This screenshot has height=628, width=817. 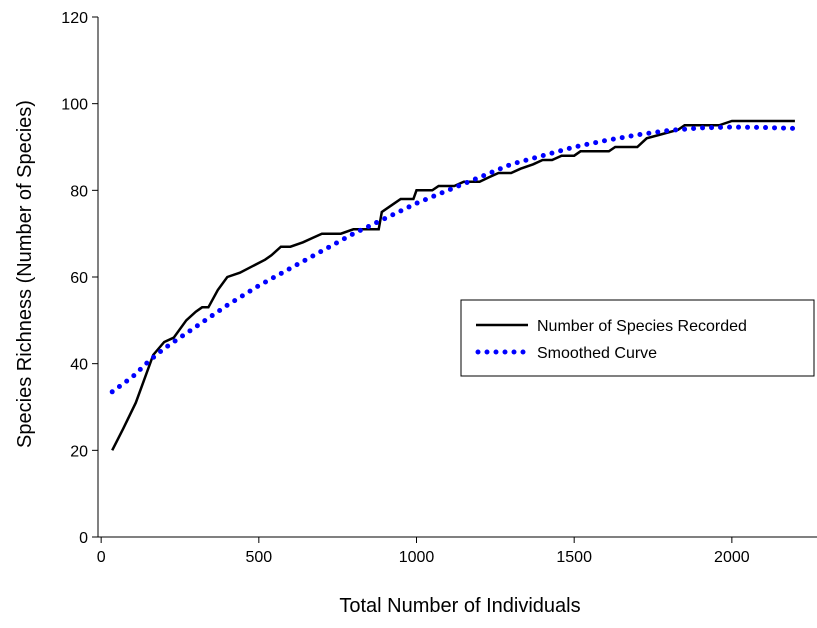 What do you see at coordinates (83, 538) in the screenshot?
I see `y-tick-label: 0` at bounding box center [83, 538].